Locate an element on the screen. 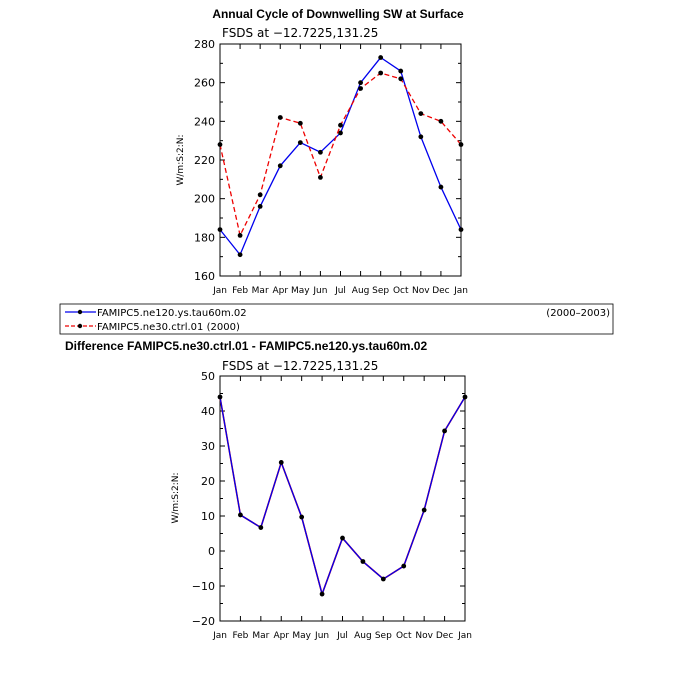 This screenshot has height=676, width=675. top-ytick-label: 160 is located at coordinates (204, 276).